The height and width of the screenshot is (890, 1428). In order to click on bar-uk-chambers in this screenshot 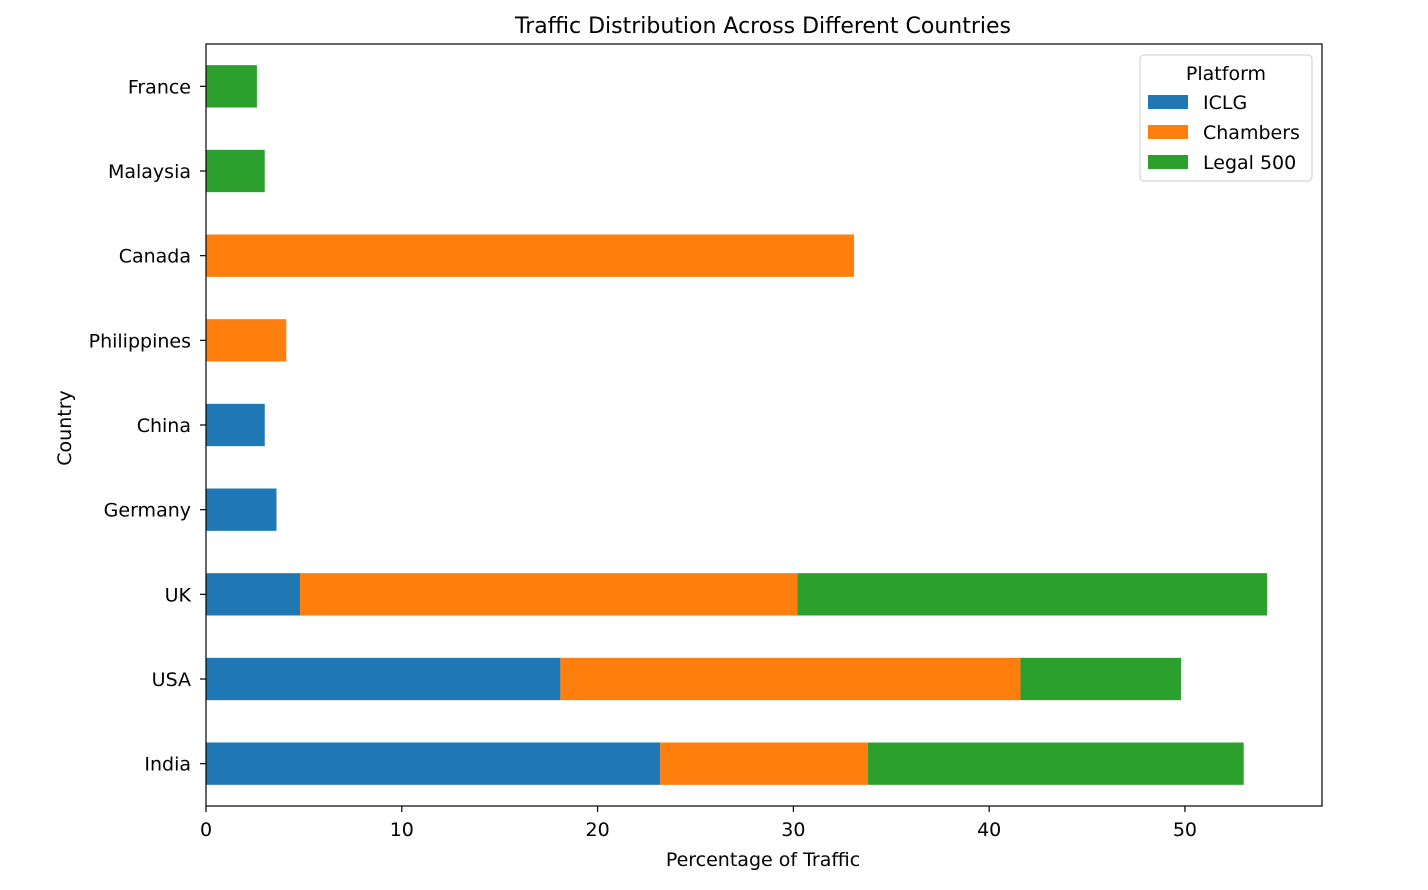, I will do `click(548, 594)`.